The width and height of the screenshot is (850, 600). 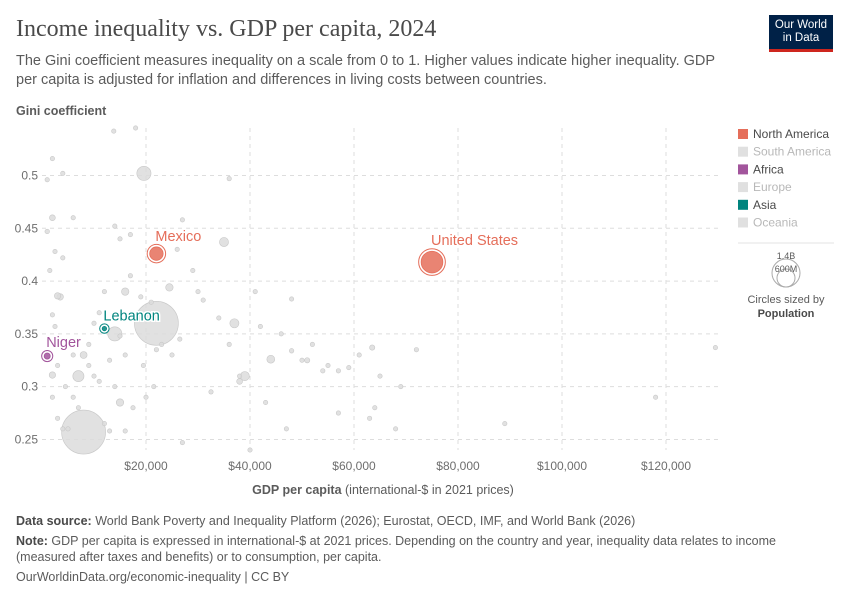 What do you see at coordinates (791, 134) in the screenshot?
I see `legend-item: North America` at bounding box center [791, 134].